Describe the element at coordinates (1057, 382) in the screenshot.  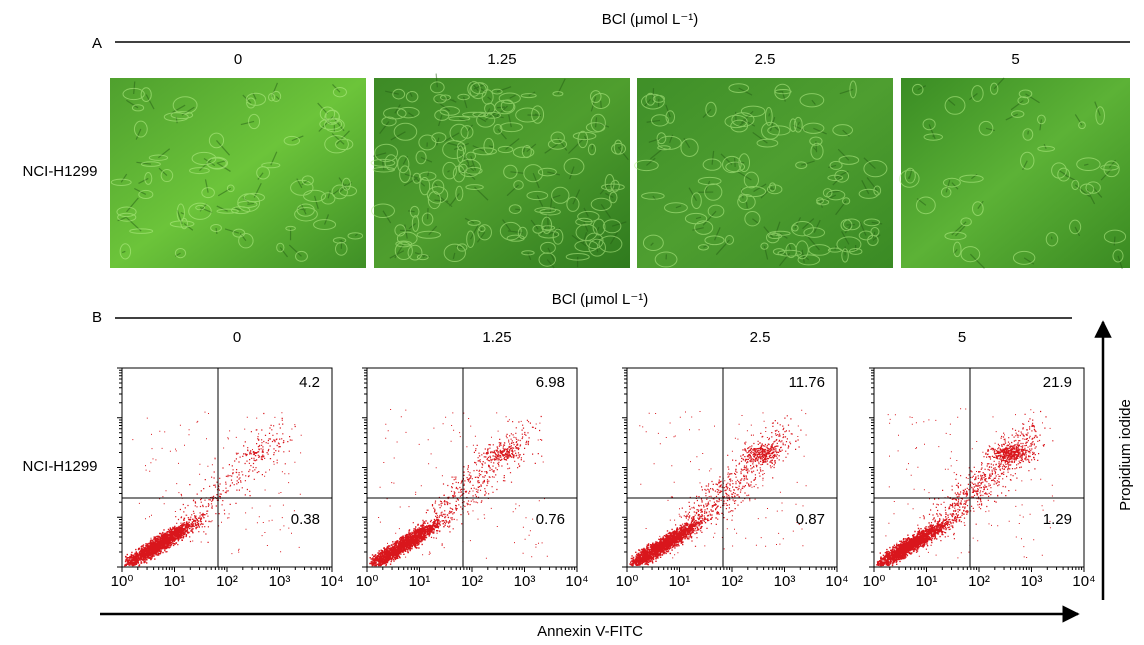
I see `quadrant-value: 21.9` at that location.